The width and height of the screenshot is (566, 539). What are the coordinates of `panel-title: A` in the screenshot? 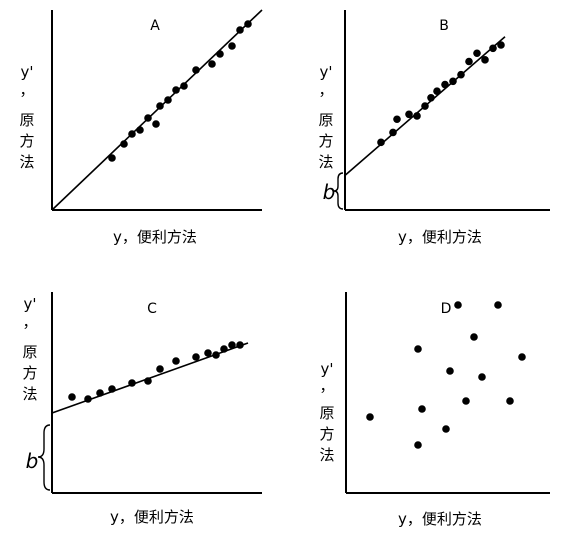 It's located at (155, 26).